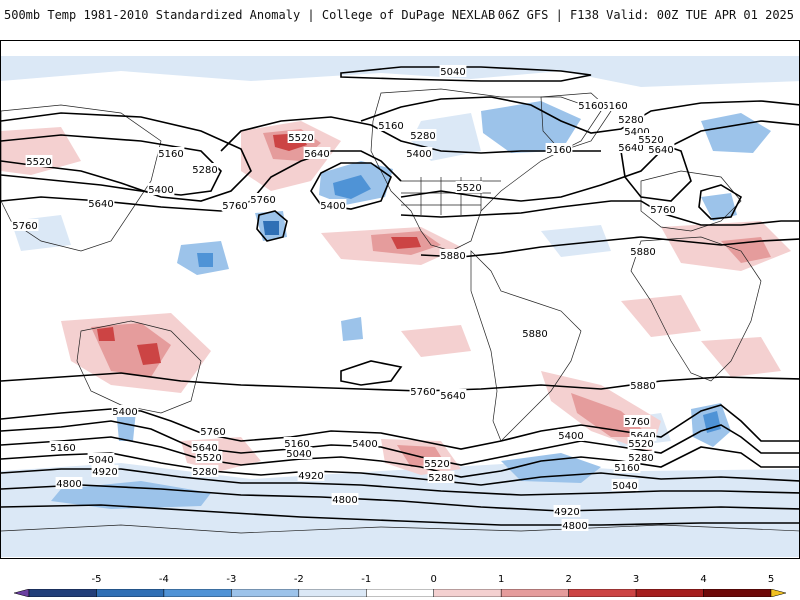 The width and height of the screenshot is (800, 600). What do you see at coordinates (163, 579) in the screenshot?
I see `colorbar-tick-label: -4` at bounding box center [163, 579].